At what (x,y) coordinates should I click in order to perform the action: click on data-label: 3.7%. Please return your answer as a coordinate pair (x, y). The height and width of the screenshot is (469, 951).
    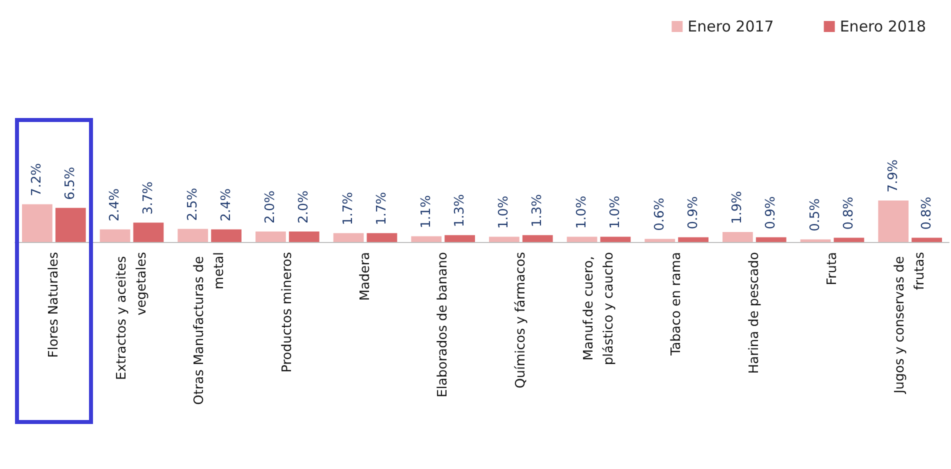
    Looking at the image, I should click on (148, 198).